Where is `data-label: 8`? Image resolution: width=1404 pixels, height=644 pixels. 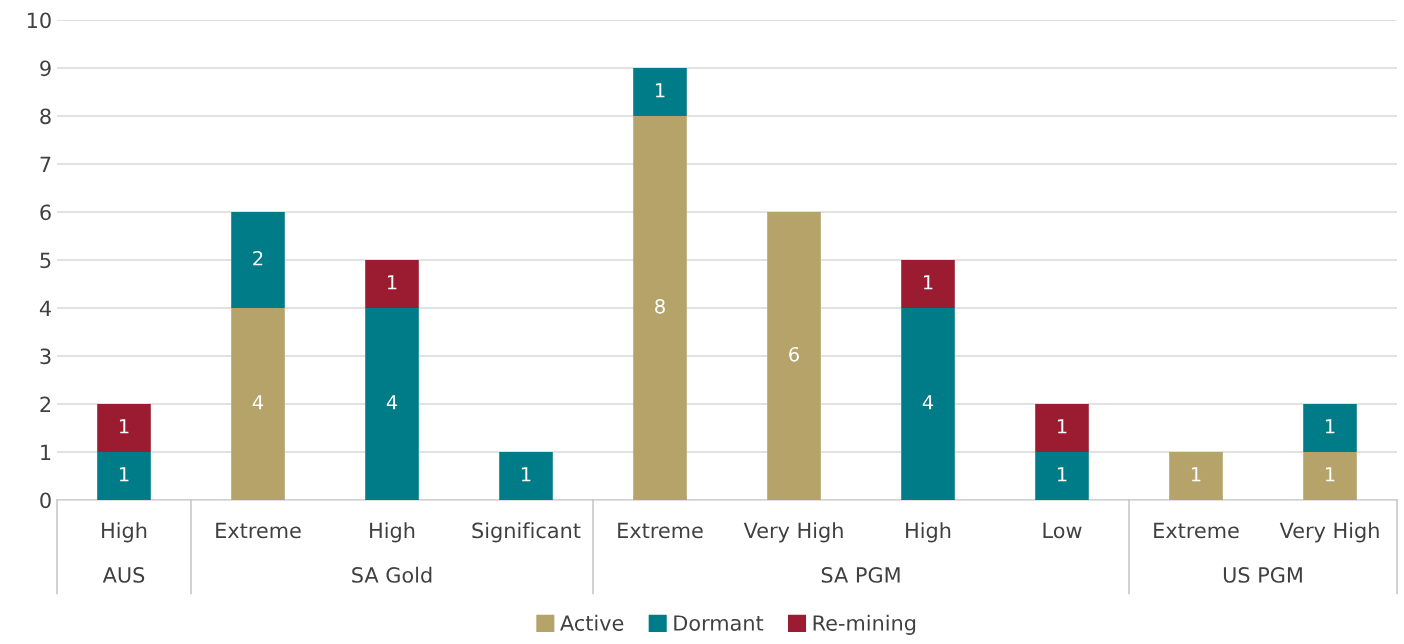
data-label: 8 is located at coordinates (660, 306).